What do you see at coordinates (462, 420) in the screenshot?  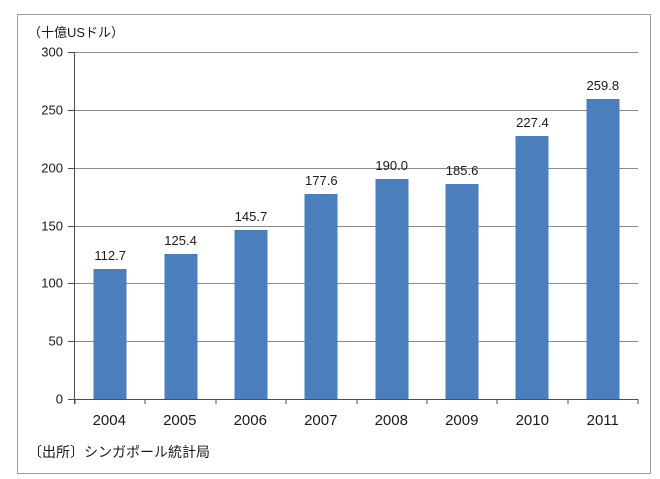 I see `x-category-label: 2009` at bounding box center [462, 420].